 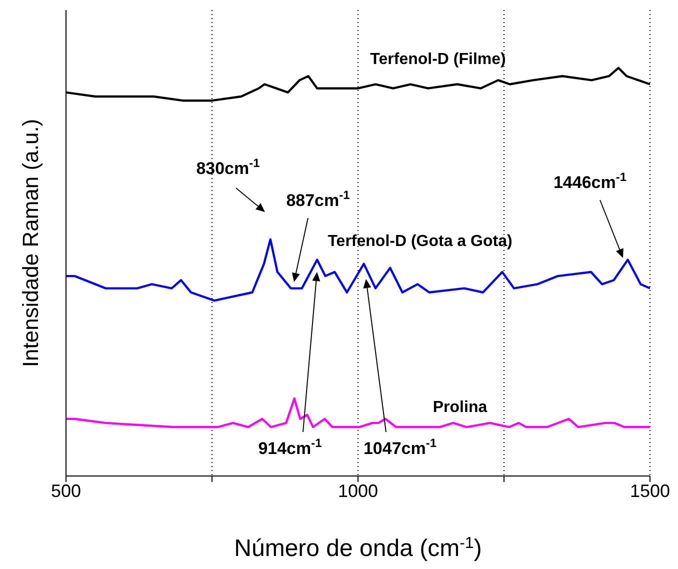 I want to click on annotation: 830cm$^{-1}$, so click(x=228, y=167).